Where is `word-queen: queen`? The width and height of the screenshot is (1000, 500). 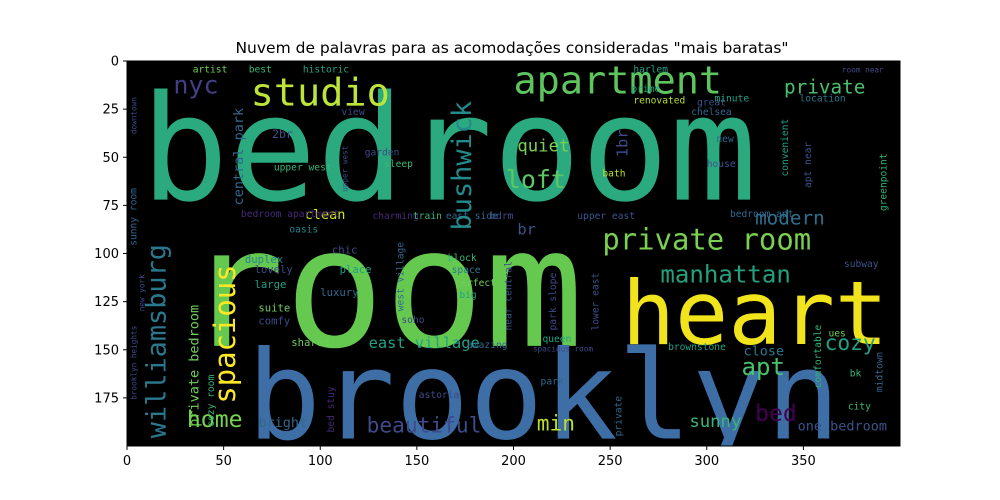
word-queen: queen is located at coordinates (556, 339).